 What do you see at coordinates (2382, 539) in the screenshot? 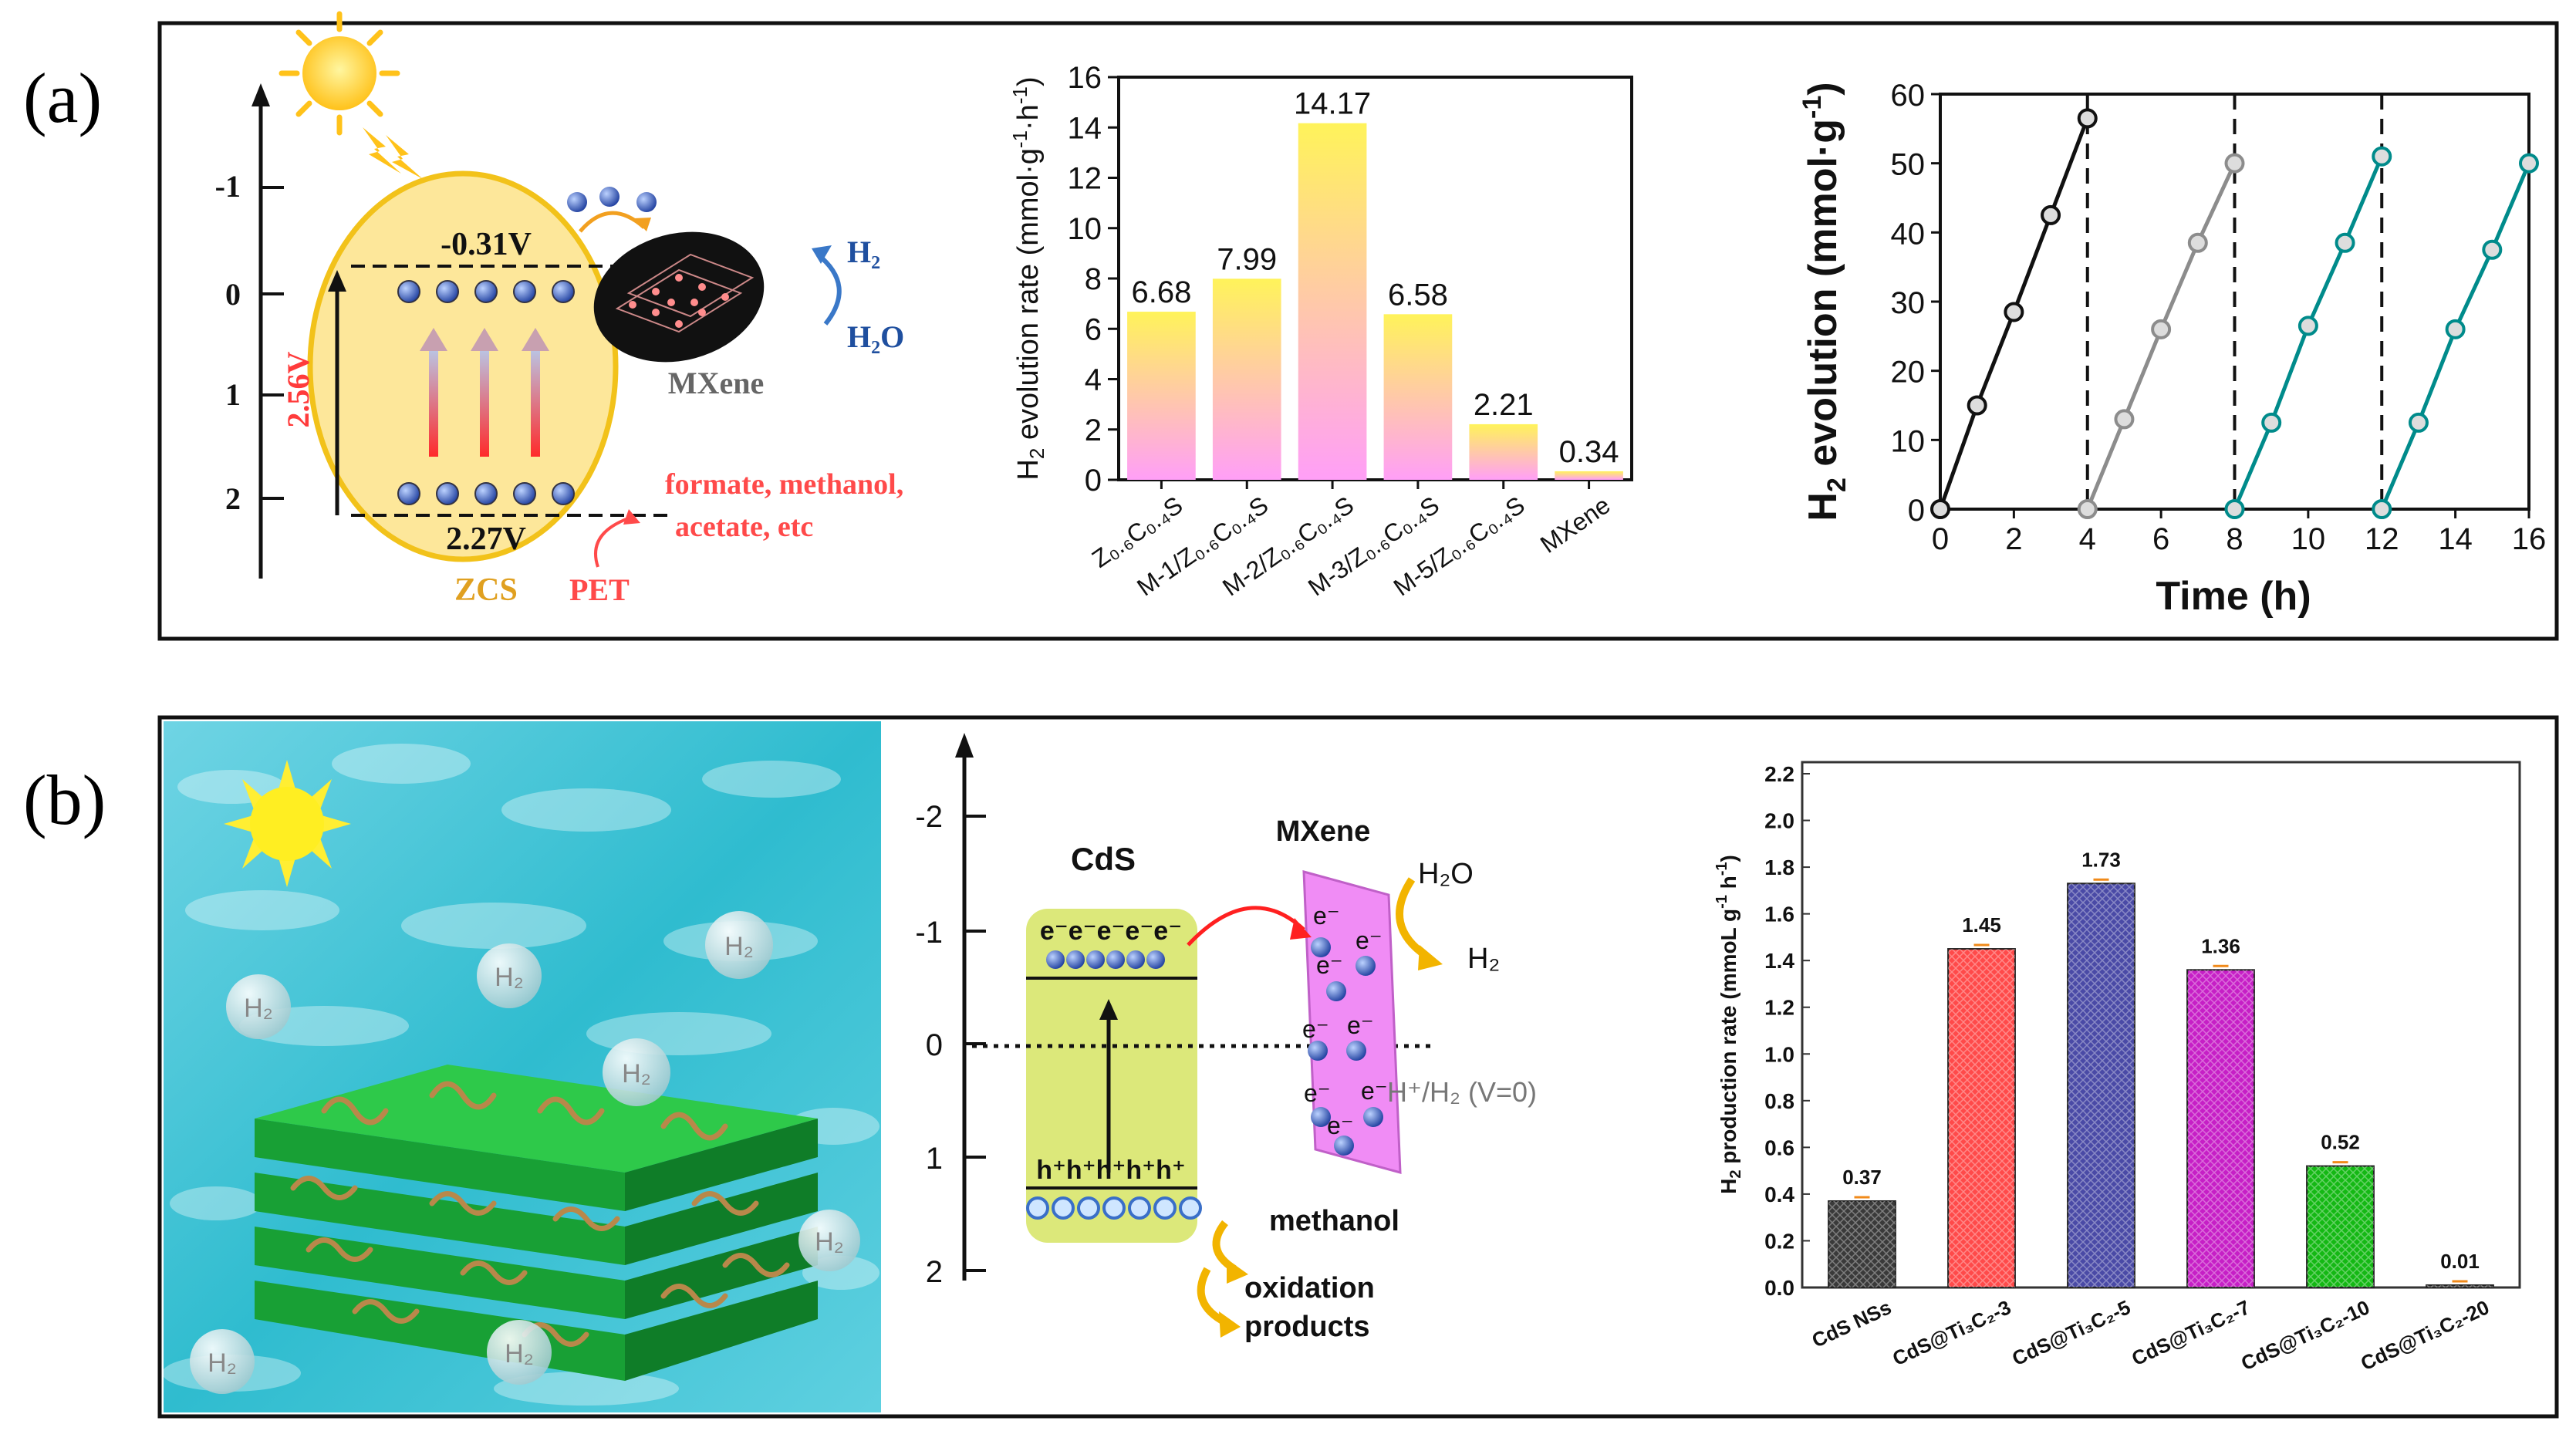
I see `x-tick-label: 12` at bounding box center [2382, 539].